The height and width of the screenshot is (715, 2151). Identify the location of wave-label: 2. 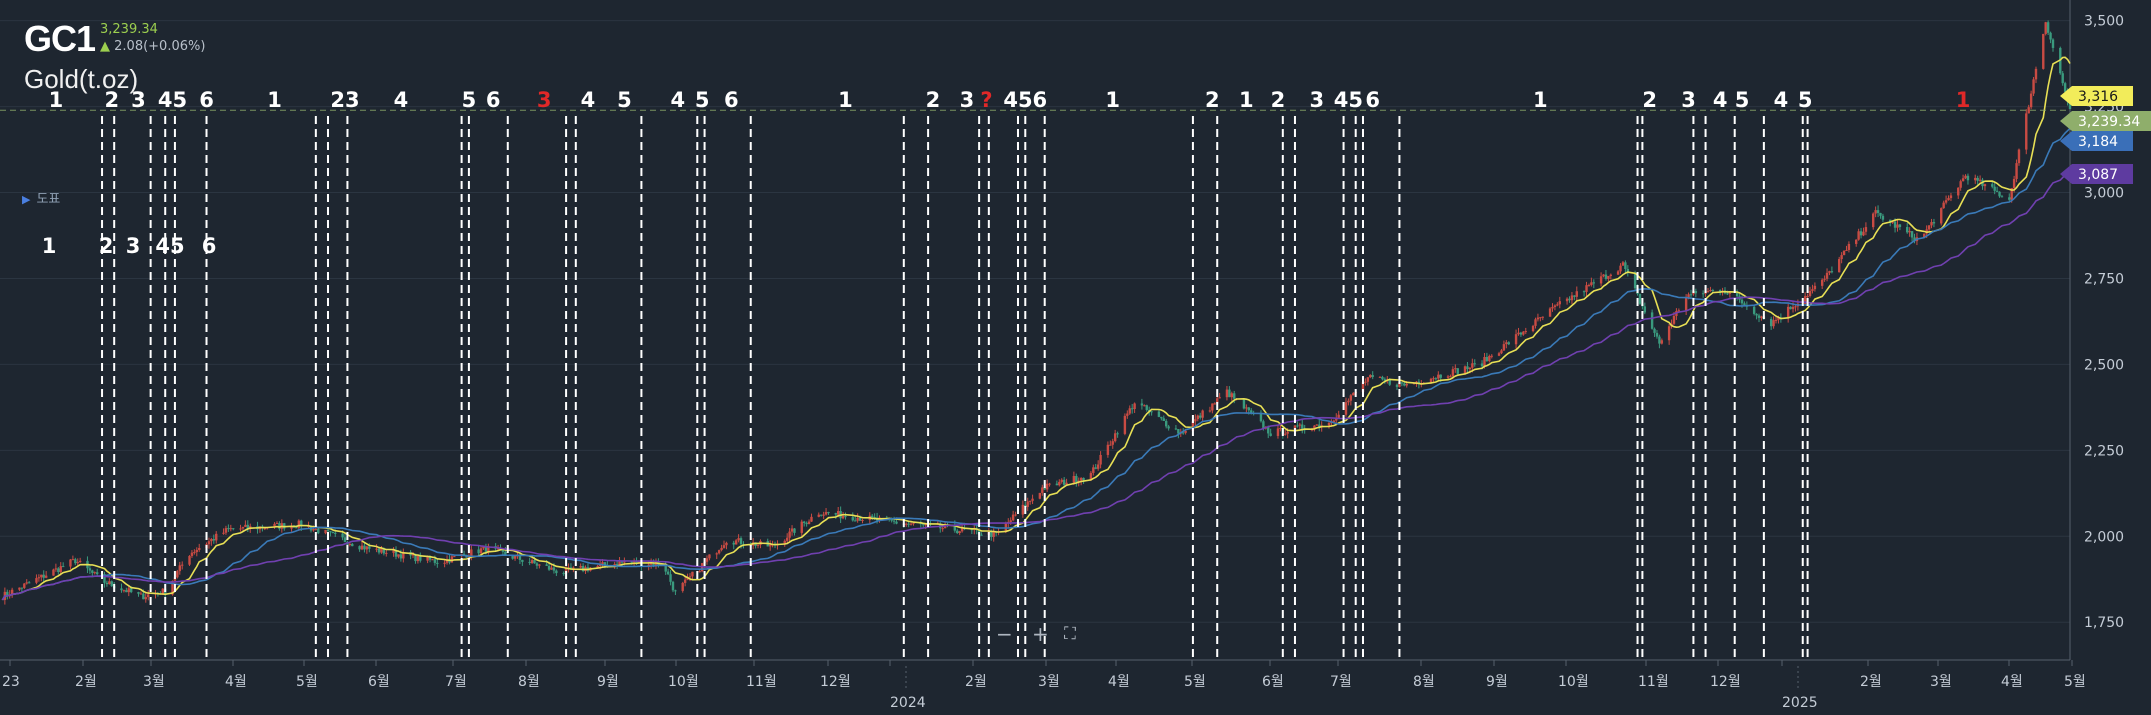
(1278, 100).